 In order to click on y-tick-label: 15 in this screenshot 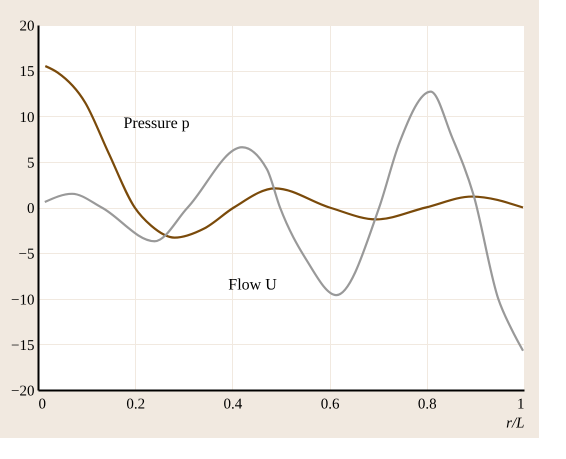, I will do `click(27, 72)`.